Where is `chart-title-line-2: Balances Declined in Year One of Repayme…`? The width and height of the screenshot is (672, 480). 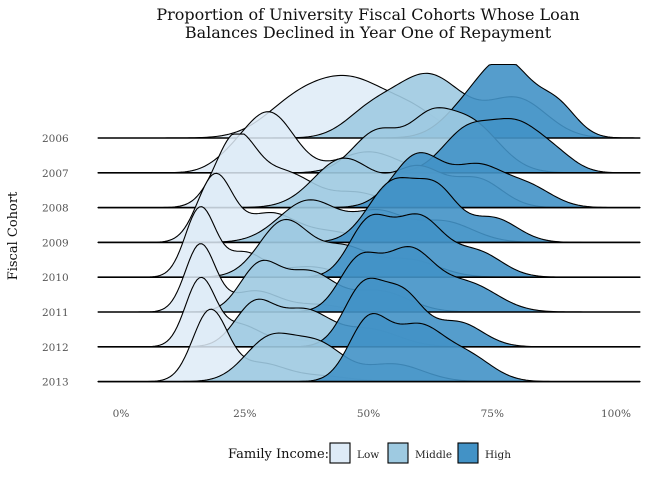
chart-title-line-2: Balances Declined in Year One of Repayme… is located at coordinates (368, 32).